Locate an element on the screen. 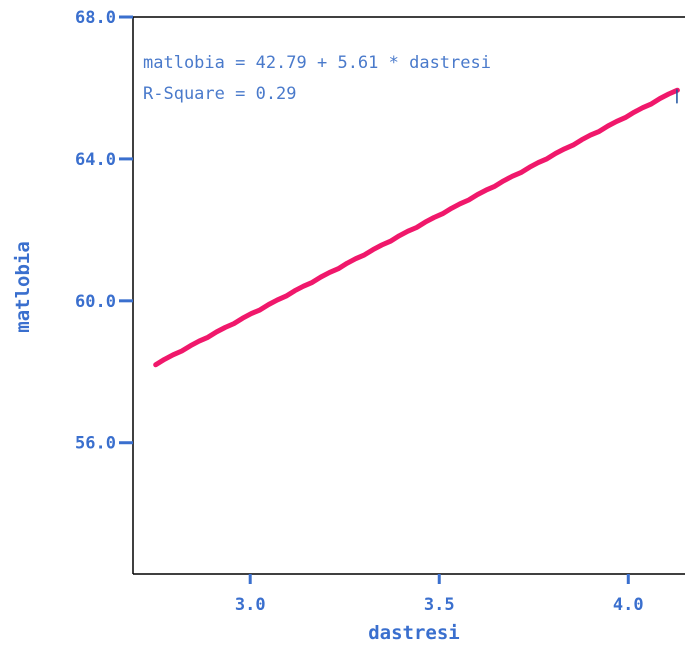 The image size is (685, 653). y-axis-ticks: 56.0 60.0 64.0 68.0 is located at coordinates (104, 231).